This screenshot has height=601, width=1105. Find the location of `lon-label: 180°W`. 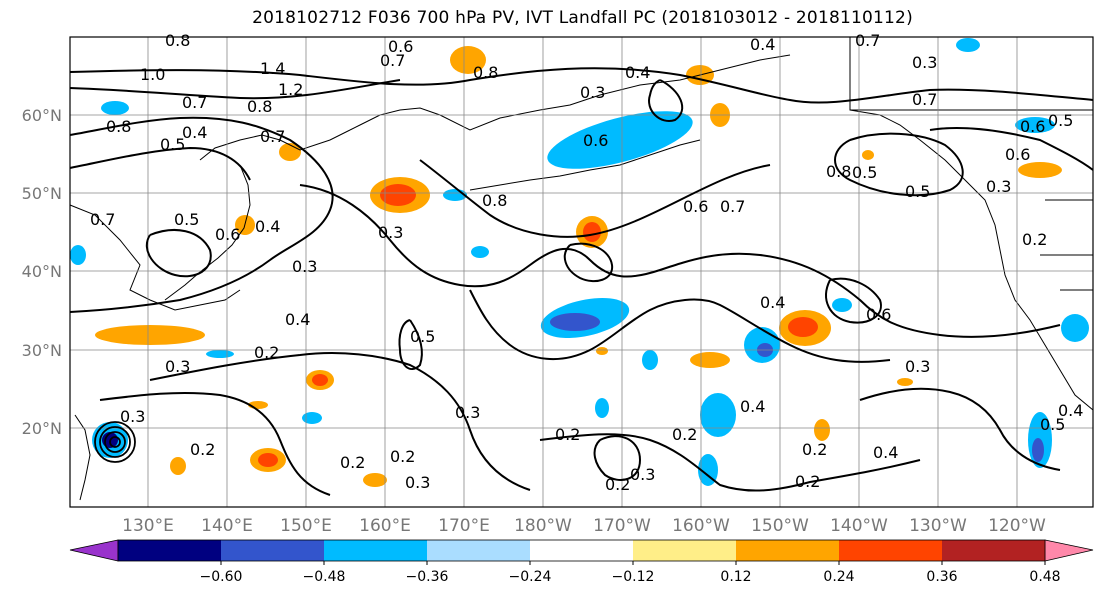

lon-label: 180°W is located at coordinates (543, 526).